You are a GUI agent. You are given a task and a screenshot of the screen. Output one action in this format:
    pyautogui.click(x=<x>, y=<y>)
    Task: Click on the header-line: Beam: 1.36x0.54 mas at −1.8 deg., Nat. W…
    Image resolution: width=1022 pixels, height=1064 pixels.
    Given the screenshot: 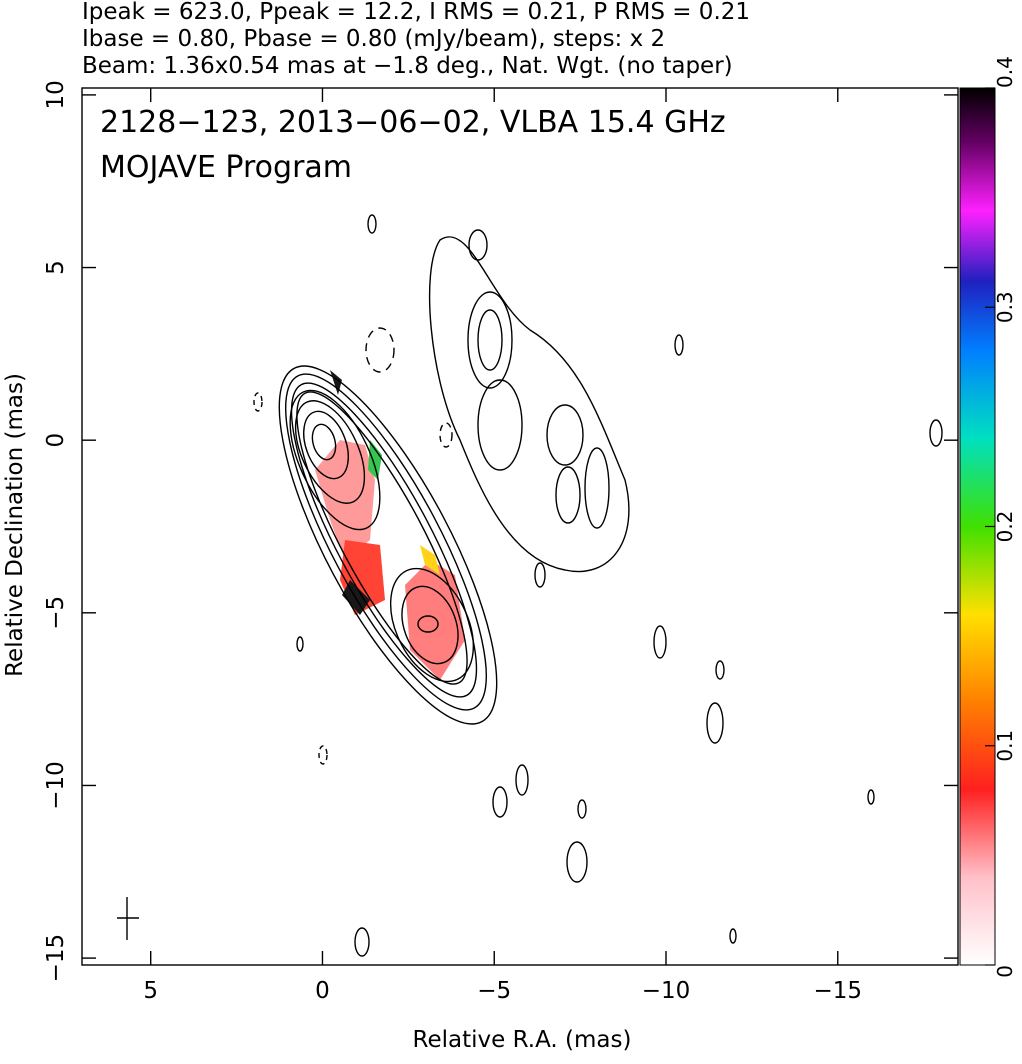 What is the action you would take?
    pyautogui.click(x=407, y=66)
    